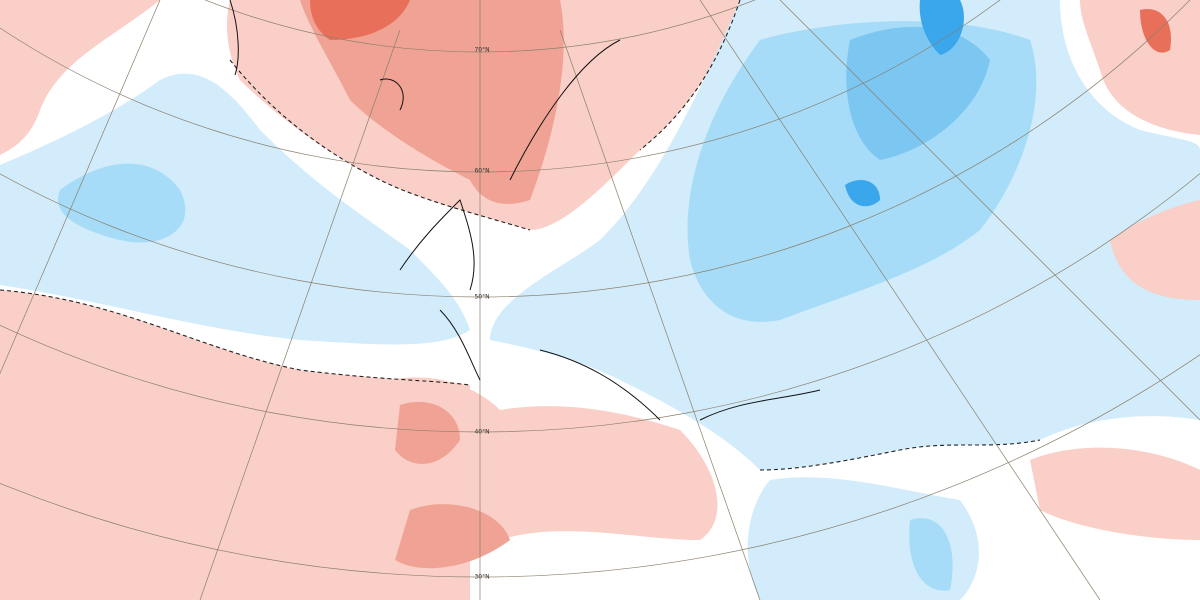 This screenshot has width=1200, height=600. I want to click on latitude-label: 60°N, so click(481, 171).